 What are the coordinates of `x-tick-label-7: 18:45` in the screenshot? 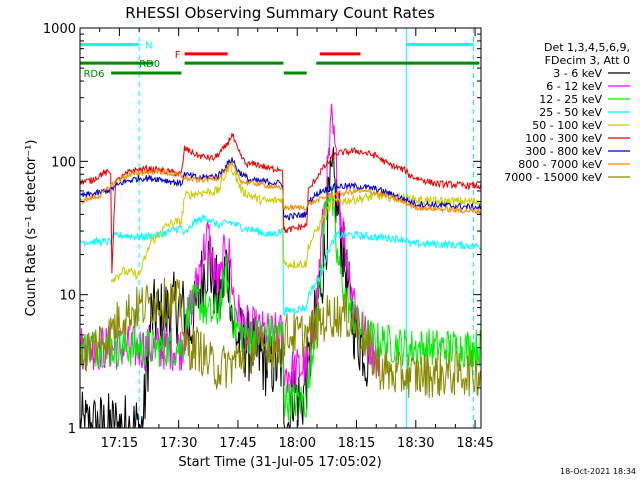 It's located at (474, 443).